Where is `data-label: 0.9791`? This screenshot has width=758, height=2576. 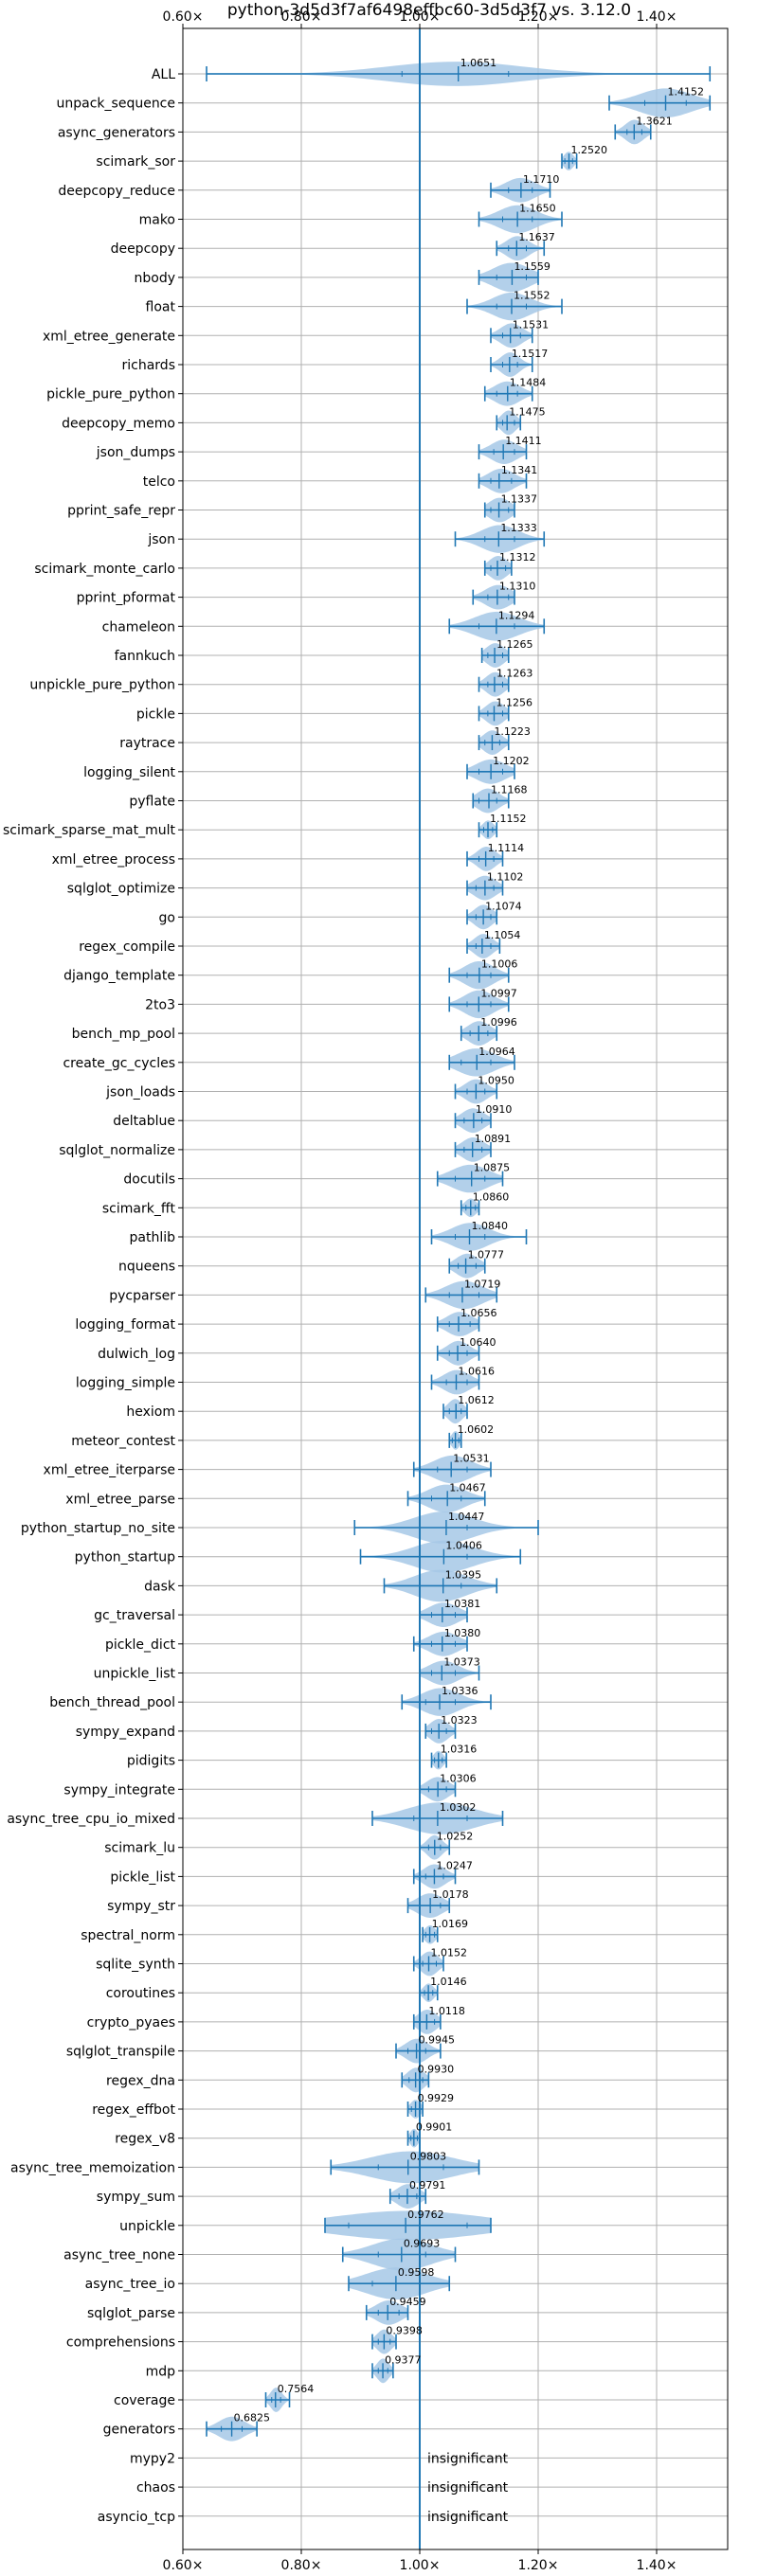 data-label: 0.9791 is located at coordinates (427, 2185).